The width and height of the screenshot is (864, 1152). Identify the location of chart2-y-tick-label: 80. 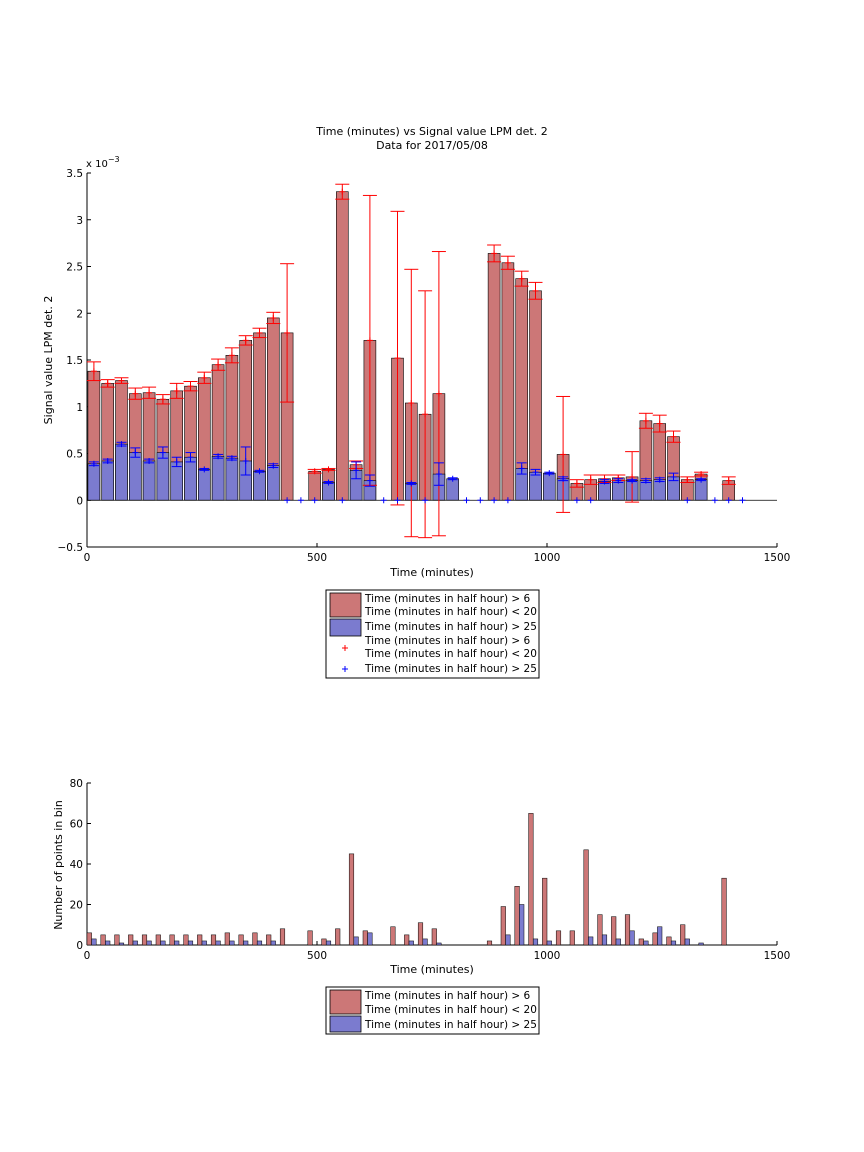
(76, 784).